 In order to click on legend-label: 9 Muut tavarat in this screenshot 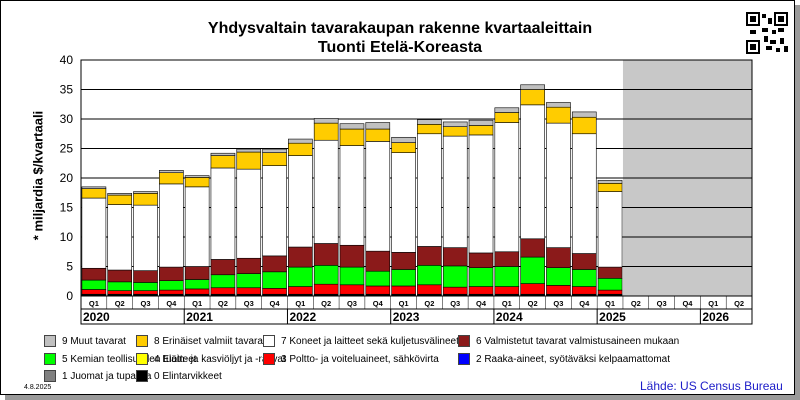, I will do `click(94, 341)`.